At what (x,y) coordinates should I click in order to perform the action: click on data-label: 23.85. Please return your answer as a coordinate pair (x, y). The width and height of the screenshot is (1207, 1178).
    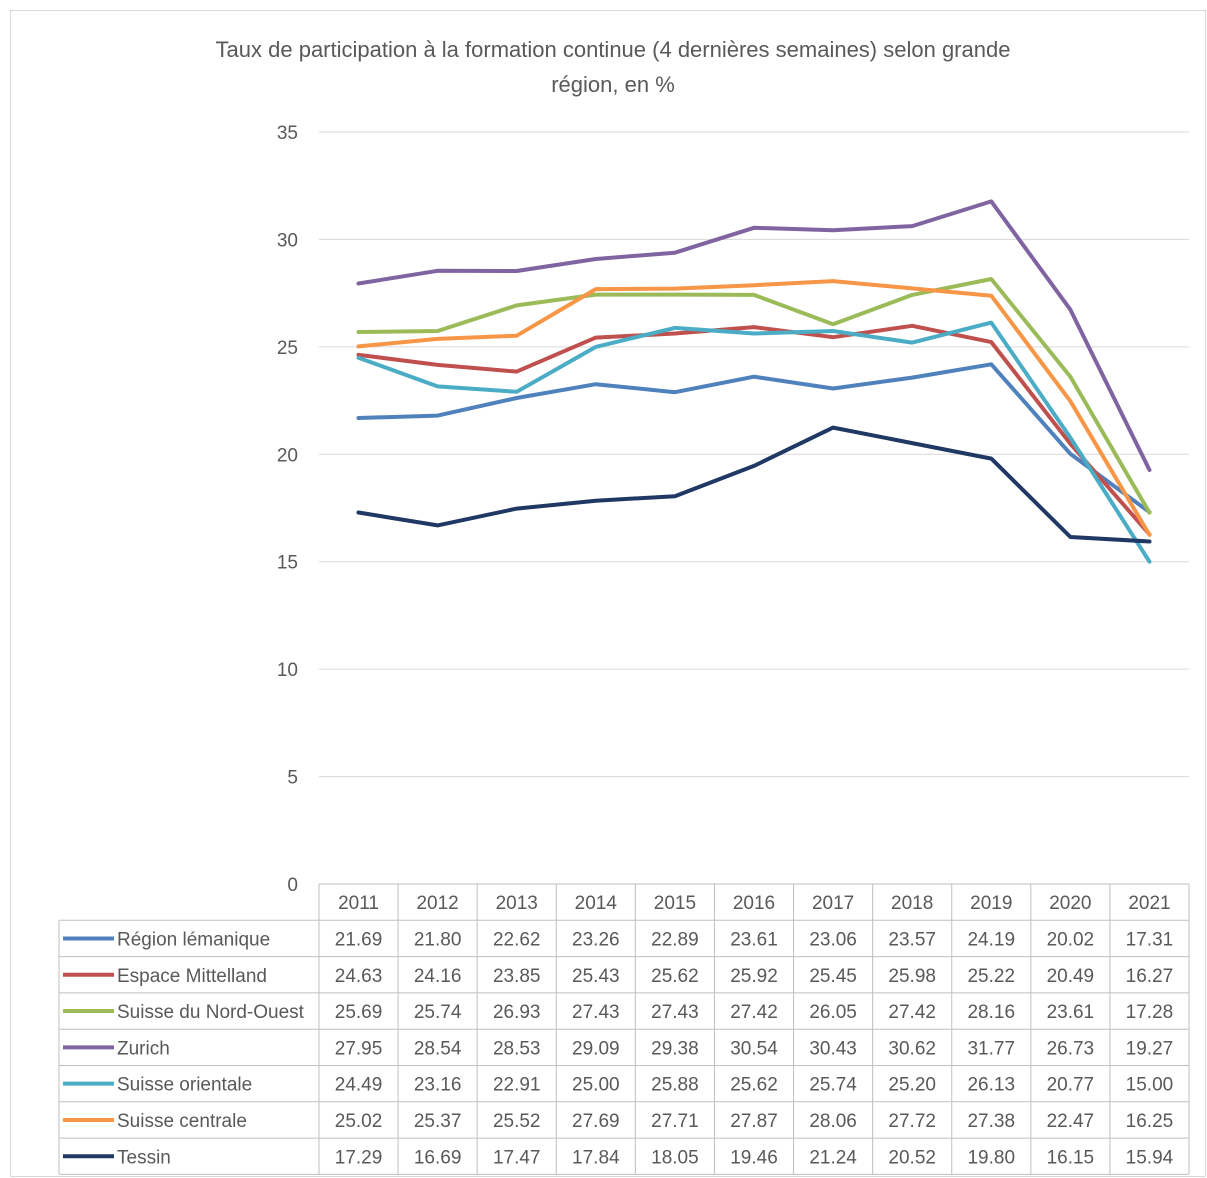
    Looking at the image, I should click on (517, 976).